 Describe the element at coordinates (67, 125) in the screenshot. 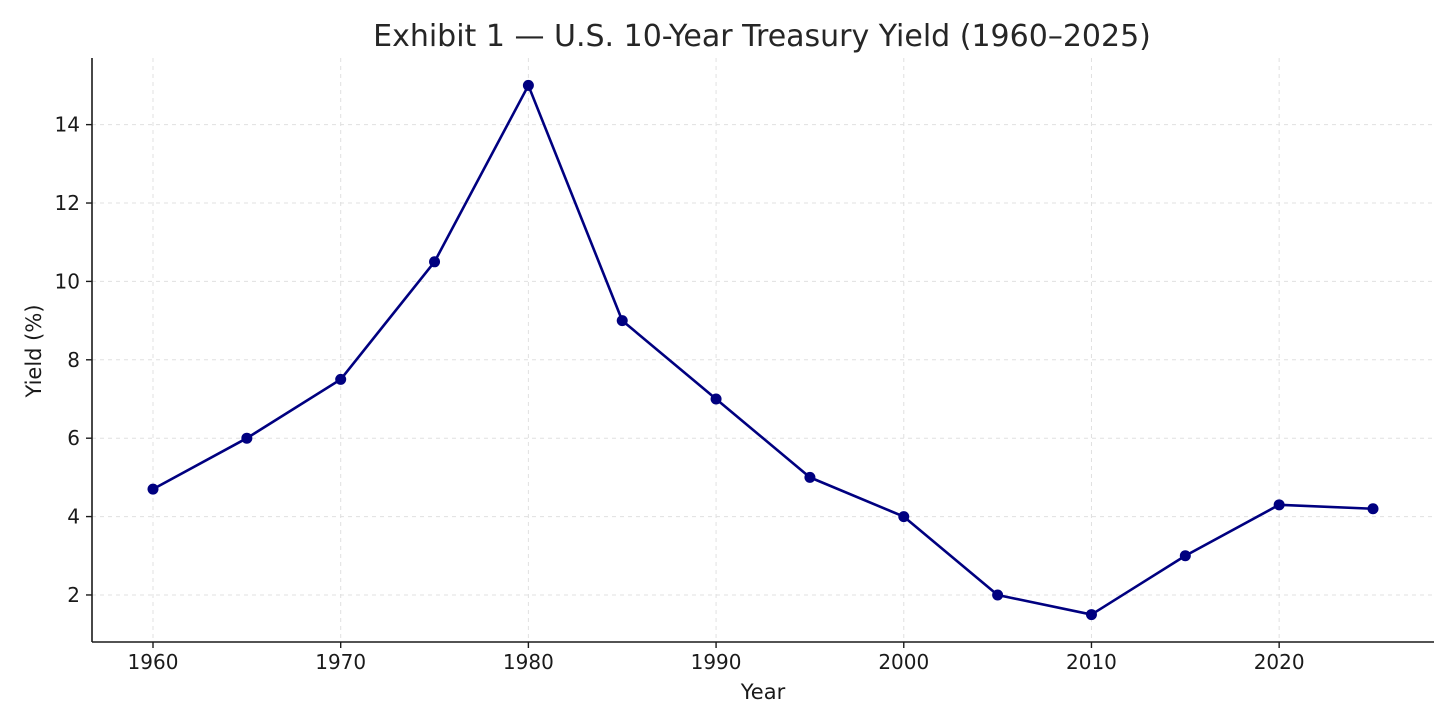

I see `y-tick-label: 14` at that location.